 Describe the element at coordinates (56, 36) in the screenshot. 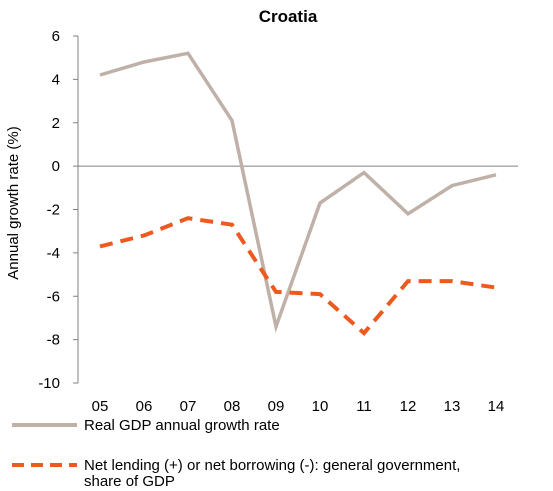

I see `y-tick-label: 6` at that location.